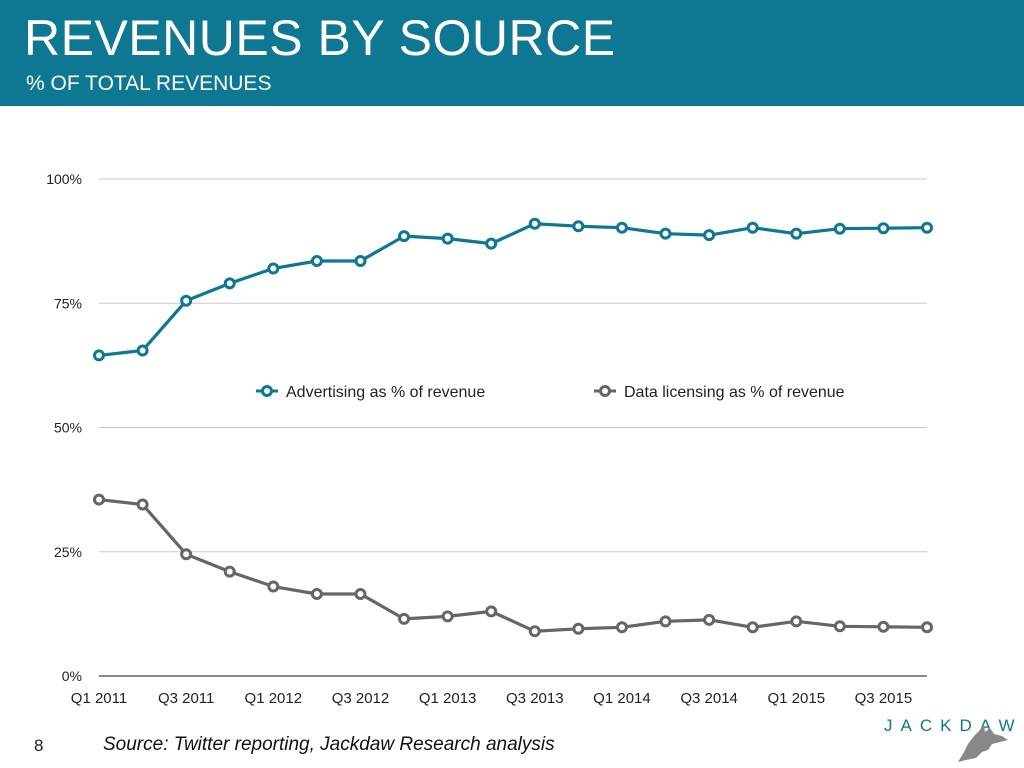 The width and height of the screenshot is (1024, 768). Describe the element at coordinates (983, 743) in the screenshot. I see `jackdaw-bird-icon` at that location.